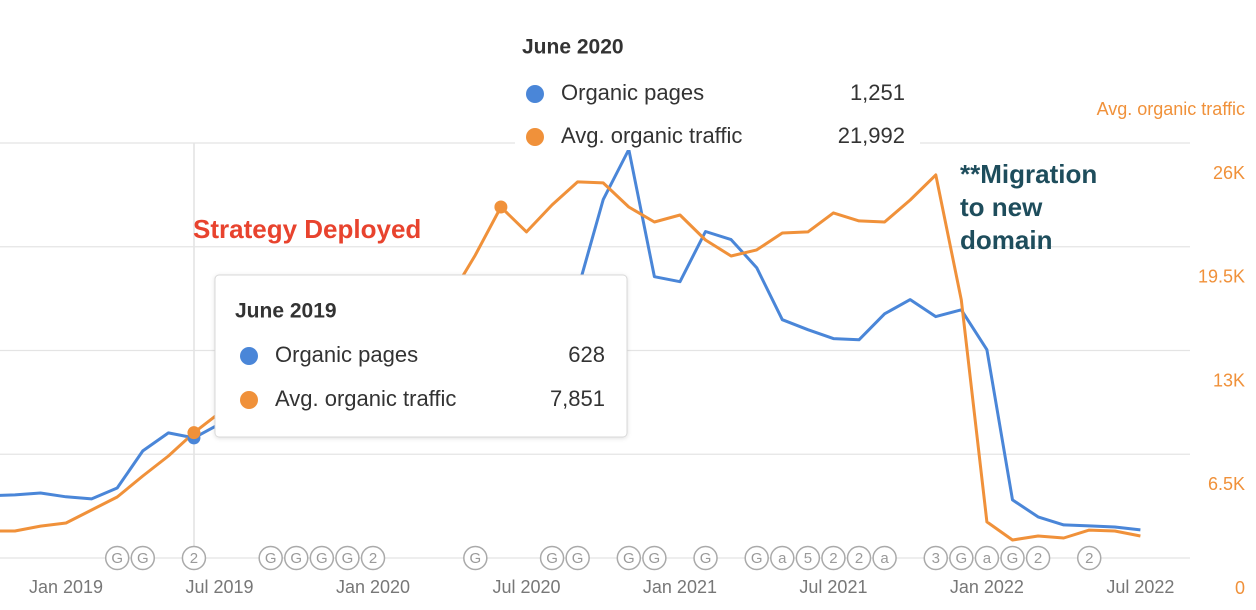 The height and width of the screenshot is (610, 1256). Describe the element at coordinates (1221, 277) in the screenshot. I see `y2-tick-label: 19.5K` at that location.